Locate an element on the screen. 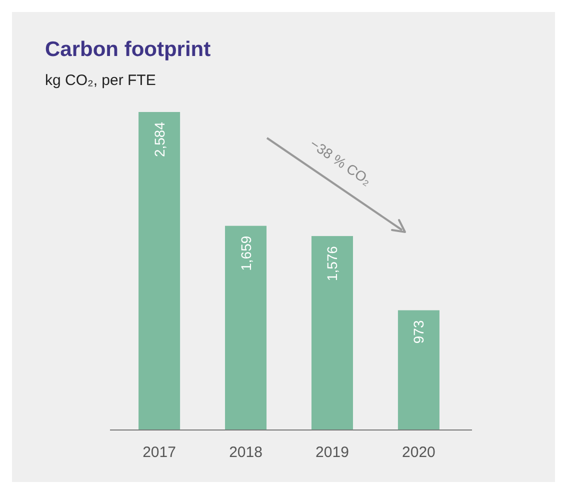 Image resolution: width=565 pixels, height=486 pixels. data-label: 1,576 is located at coordinates (332, 264).